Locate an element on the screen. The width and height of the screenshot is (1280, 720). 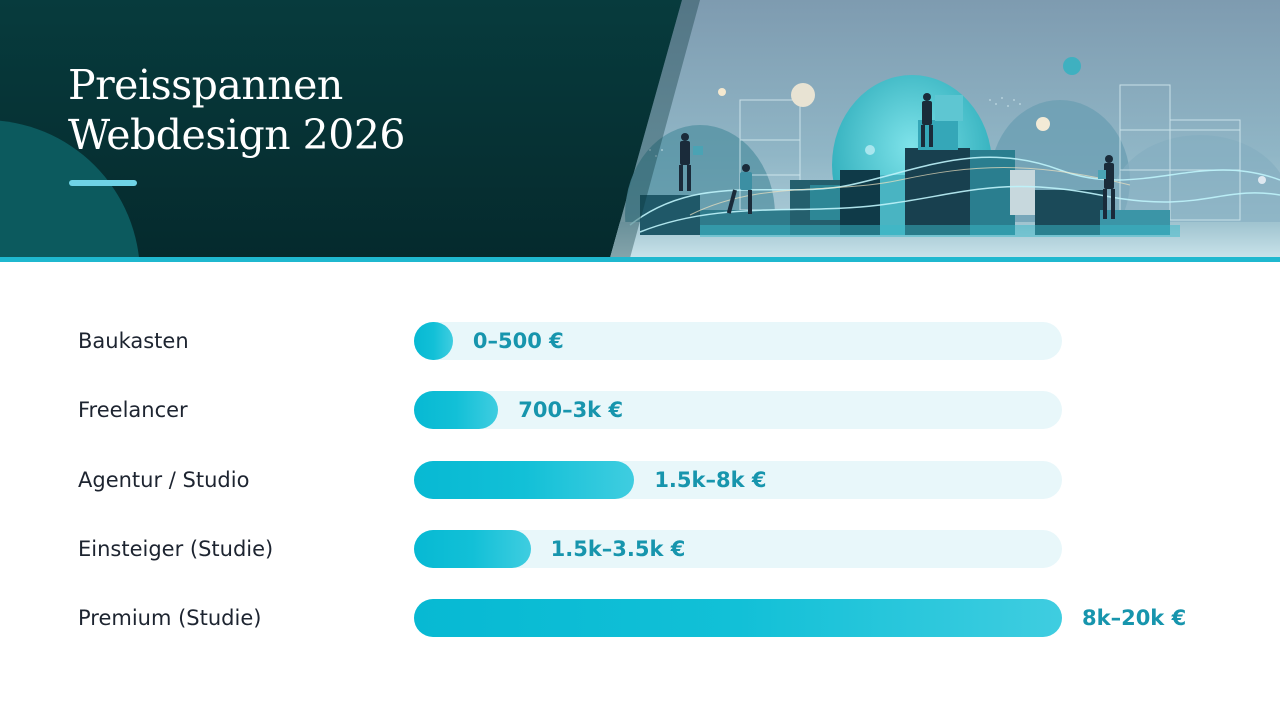
category-label: Freelancer is located at coordinates (133, 410).